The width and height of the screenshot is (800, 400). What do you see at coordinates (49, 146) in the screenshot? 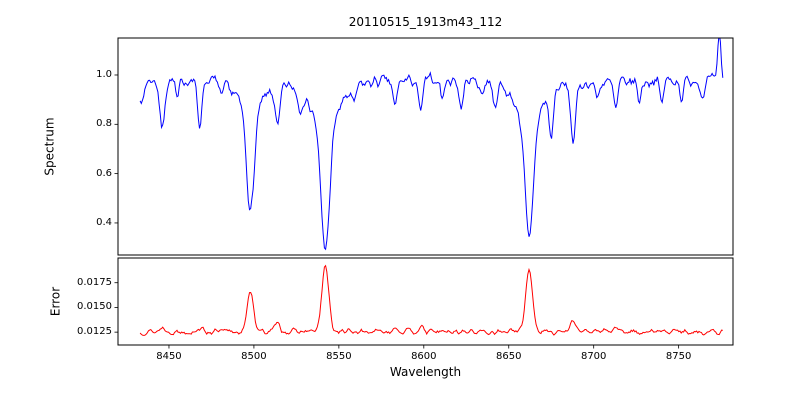
I see `y-axis-label-spectrum: Spectrum` at bounding box center [49, 146].